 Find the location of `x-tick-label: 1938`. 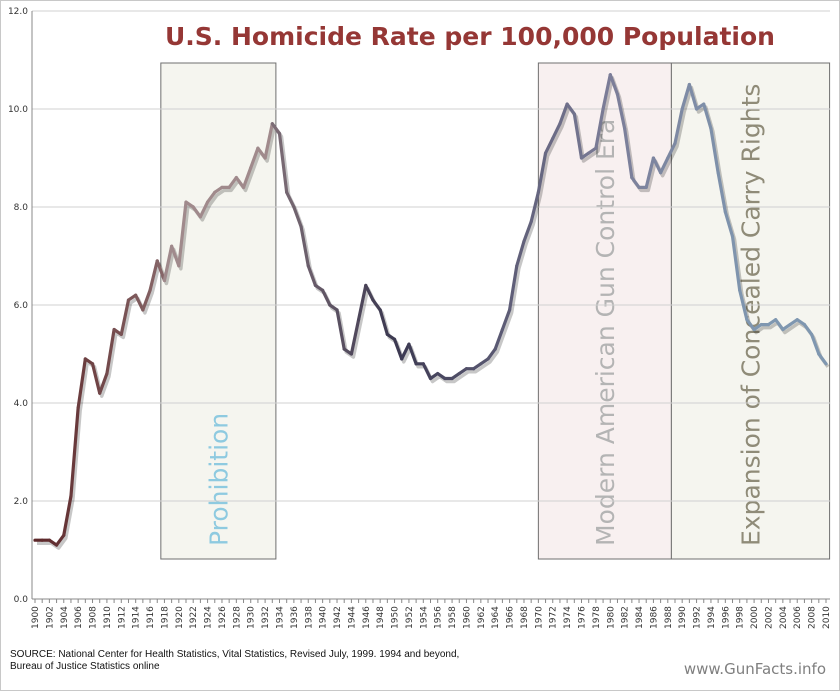

x-tick-label: 1938 is located at coordinates (309, 617).